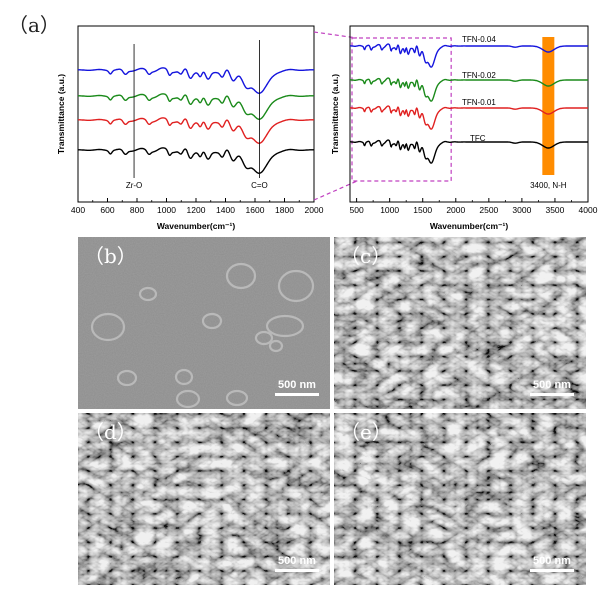 Image resolution: width=600 pixels, height=589 pixels. Describe the element at coordinates (110, 256) in the screenshot. I see `panel-b-label: （b）` at that location.